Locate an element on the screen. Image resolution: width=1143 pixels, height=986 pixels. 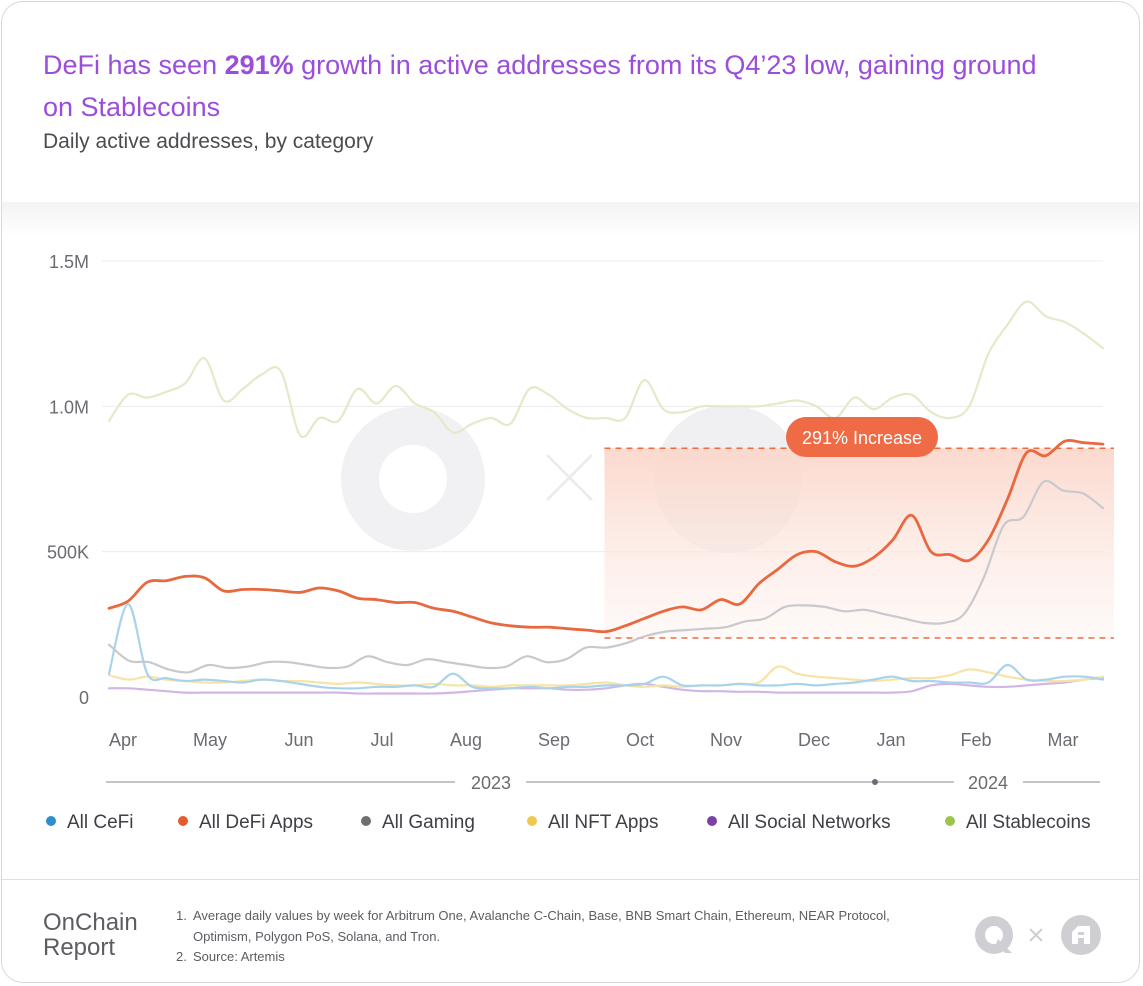
x-tick-label: Apr is located at coordinates (123, 740).